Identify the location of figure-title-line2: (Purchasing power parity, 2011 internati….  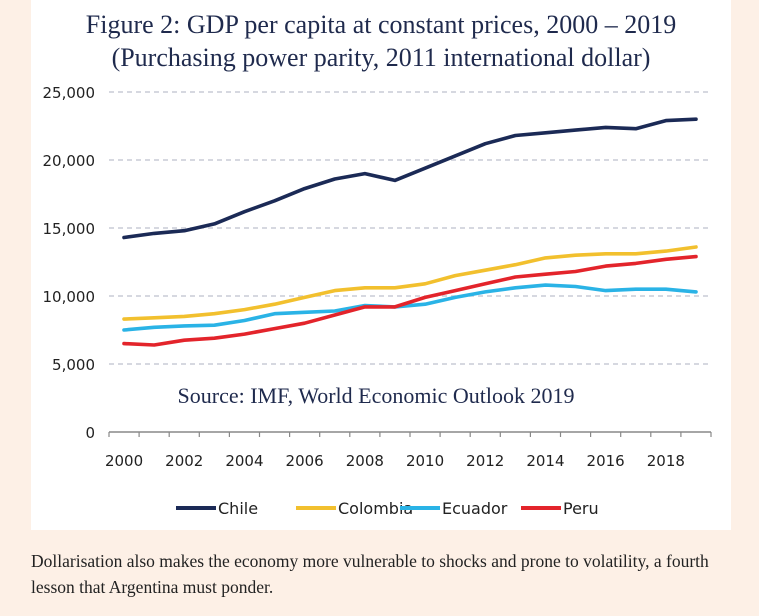
(381, 57).